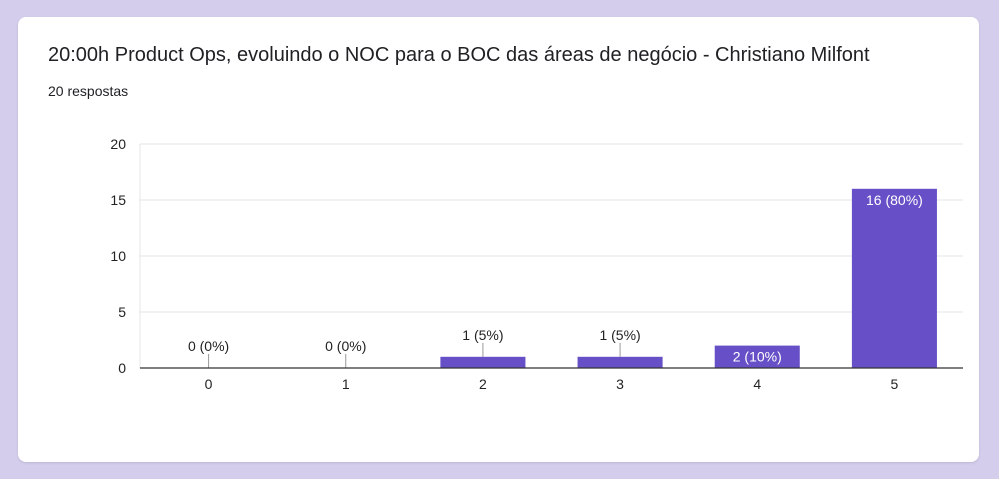  Describe the element at coordinates (620, 384) in the screenshot. I see `x-tick-label: 3` at that location.